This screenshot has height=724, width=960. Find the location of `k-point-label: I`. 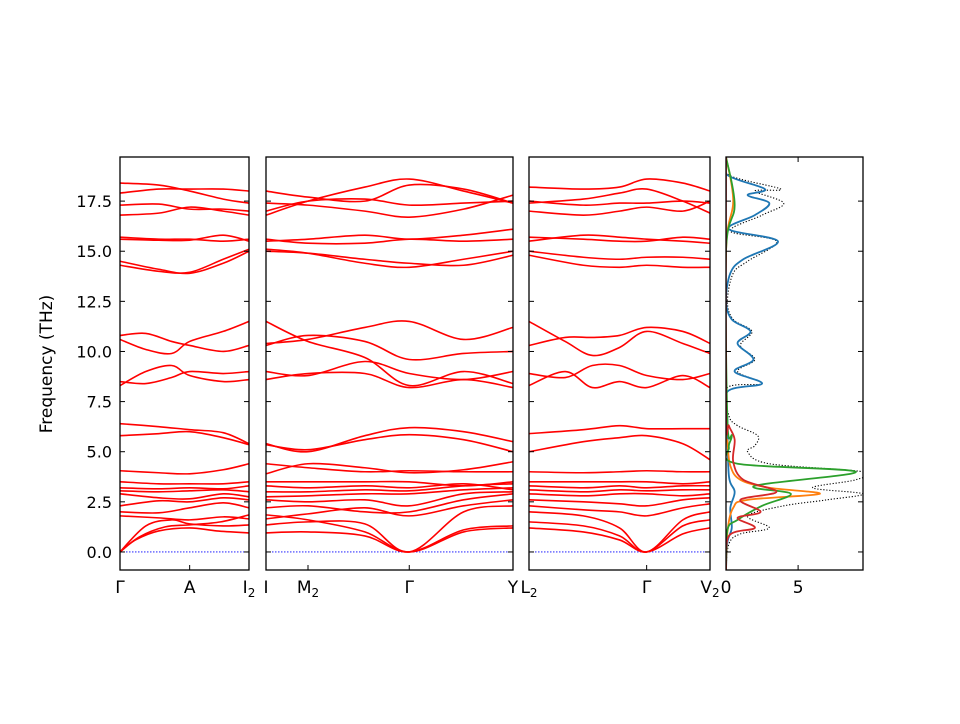

k-point-label: I is located at coordinates (265, 588).